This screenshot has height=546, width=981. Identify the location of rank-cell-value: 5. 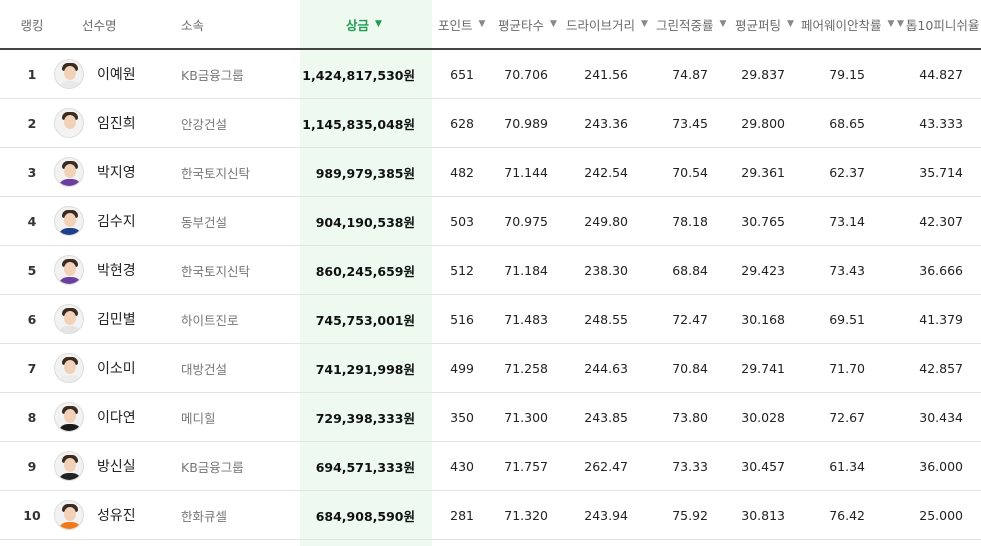
(32, 270).